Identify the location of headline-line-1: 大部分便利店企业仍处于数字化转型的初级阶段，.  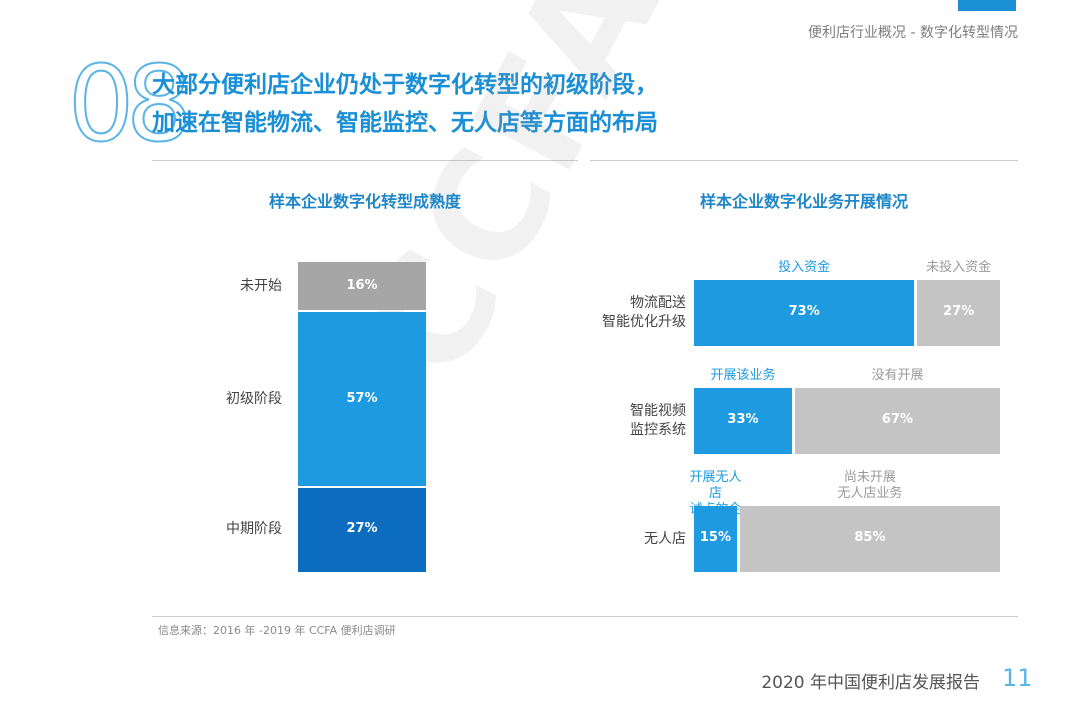
(405, 85).